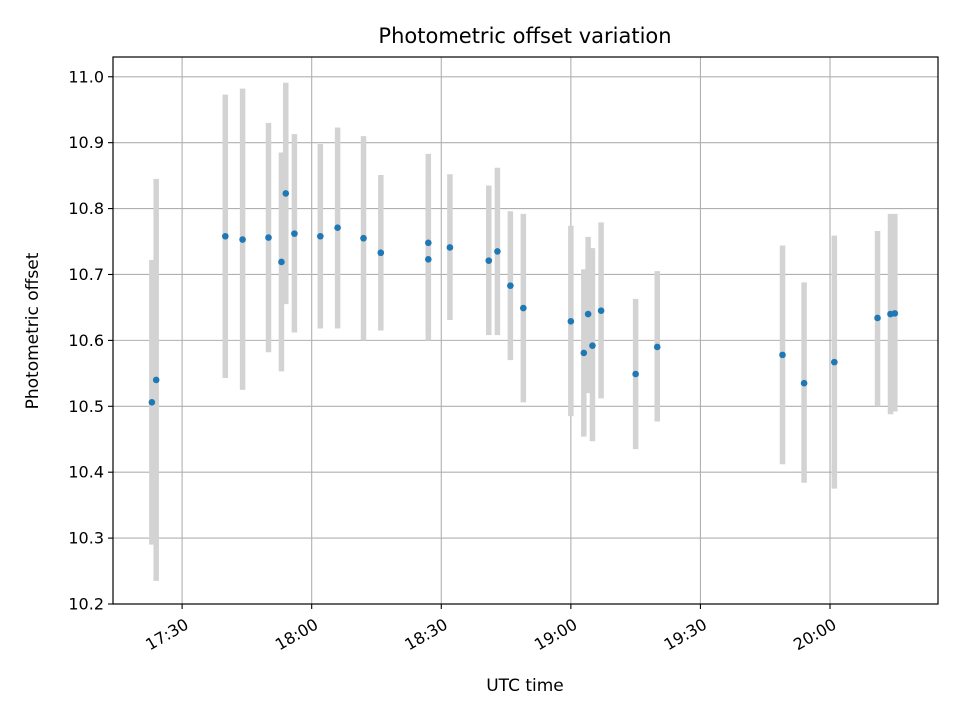  Describe the element at coordinates (86, 472) in the screenshot. I see `y-tick-label: 10.4` at that location.